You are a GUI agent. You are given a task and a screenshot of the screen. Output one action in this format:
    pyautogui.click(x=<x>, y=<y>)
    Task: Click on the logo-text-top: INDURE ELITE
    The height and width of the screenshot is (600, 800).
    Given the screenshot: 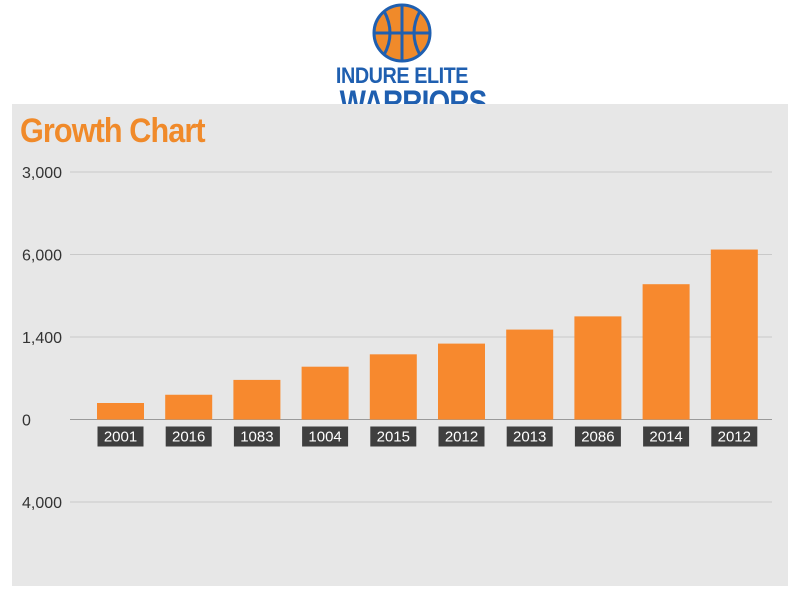 What is the action you would take?
    pyautogui.click(x=402, y=75)
    